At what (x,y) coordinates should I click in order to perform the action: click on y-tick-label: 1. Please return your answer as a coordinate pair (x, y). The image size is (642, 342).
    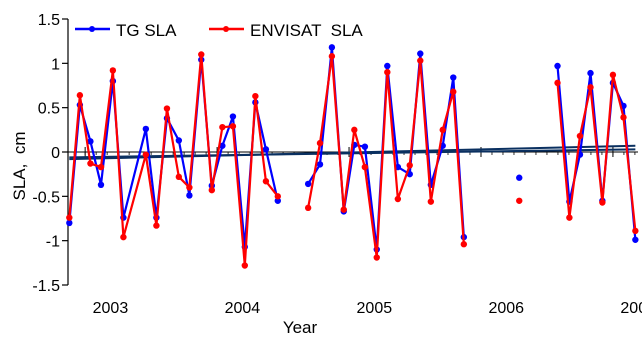
    Looking at the image, I should click on (55, 64).